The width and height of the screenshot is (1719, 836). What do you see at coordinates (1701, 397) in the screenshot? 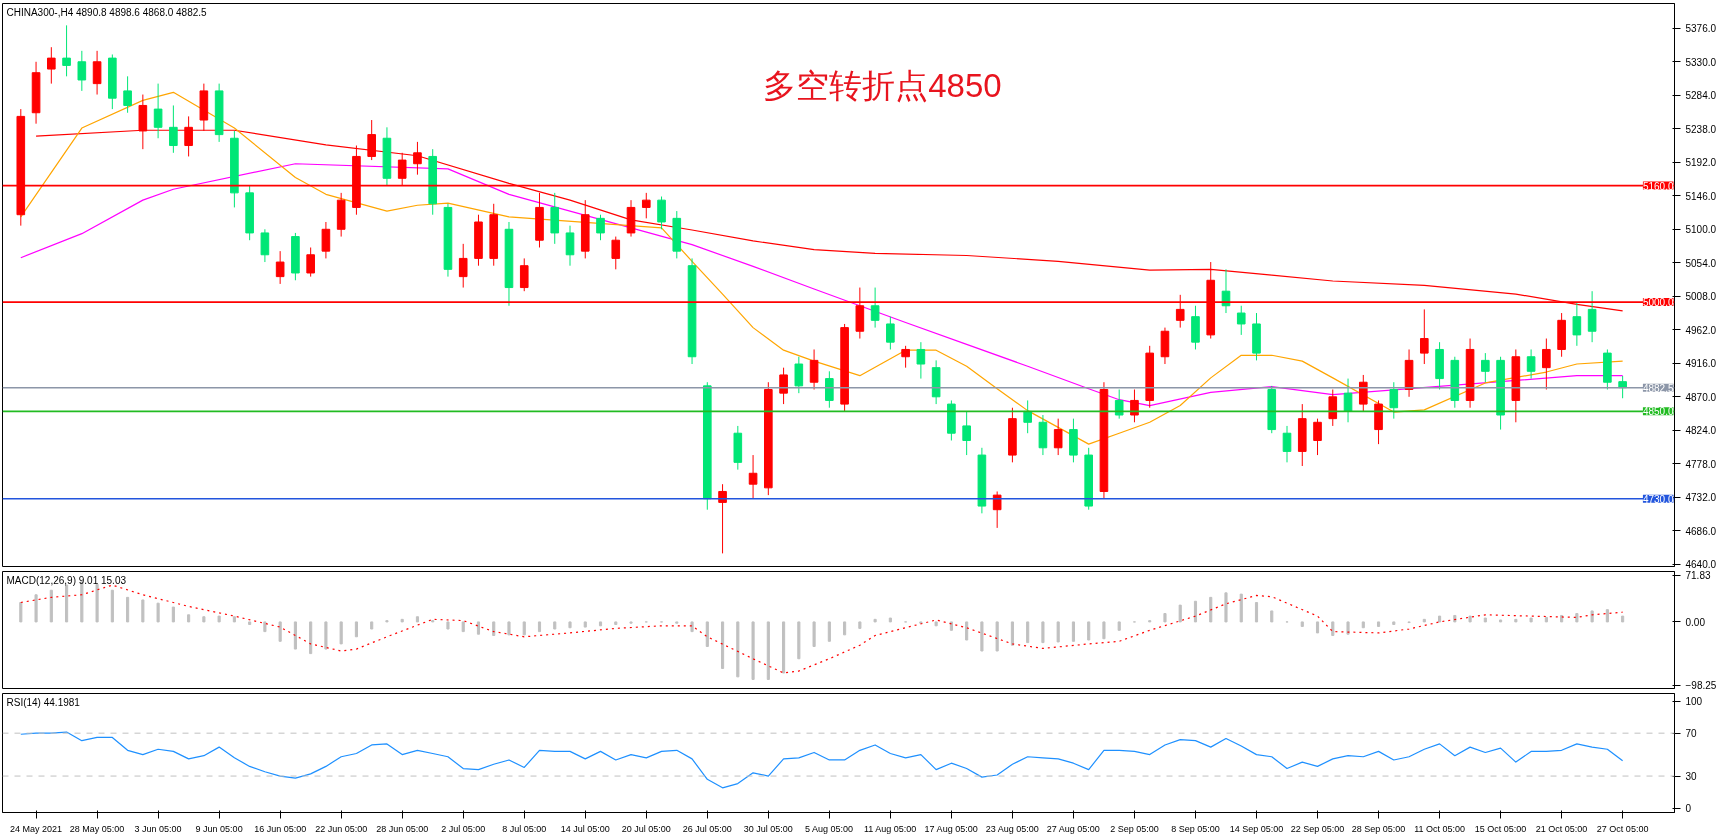
I see `y-tick-label: 4870.0` at bounding box center [1701, 397].